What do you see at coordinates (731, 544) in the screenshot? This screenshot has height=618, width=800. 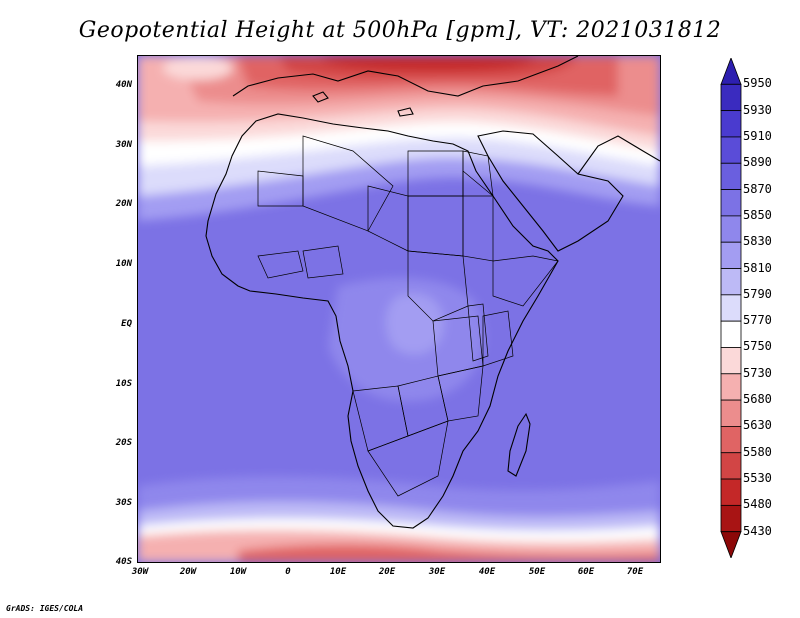 I see `colorbar-triangle-bottom` at bounding box center [731, 544].